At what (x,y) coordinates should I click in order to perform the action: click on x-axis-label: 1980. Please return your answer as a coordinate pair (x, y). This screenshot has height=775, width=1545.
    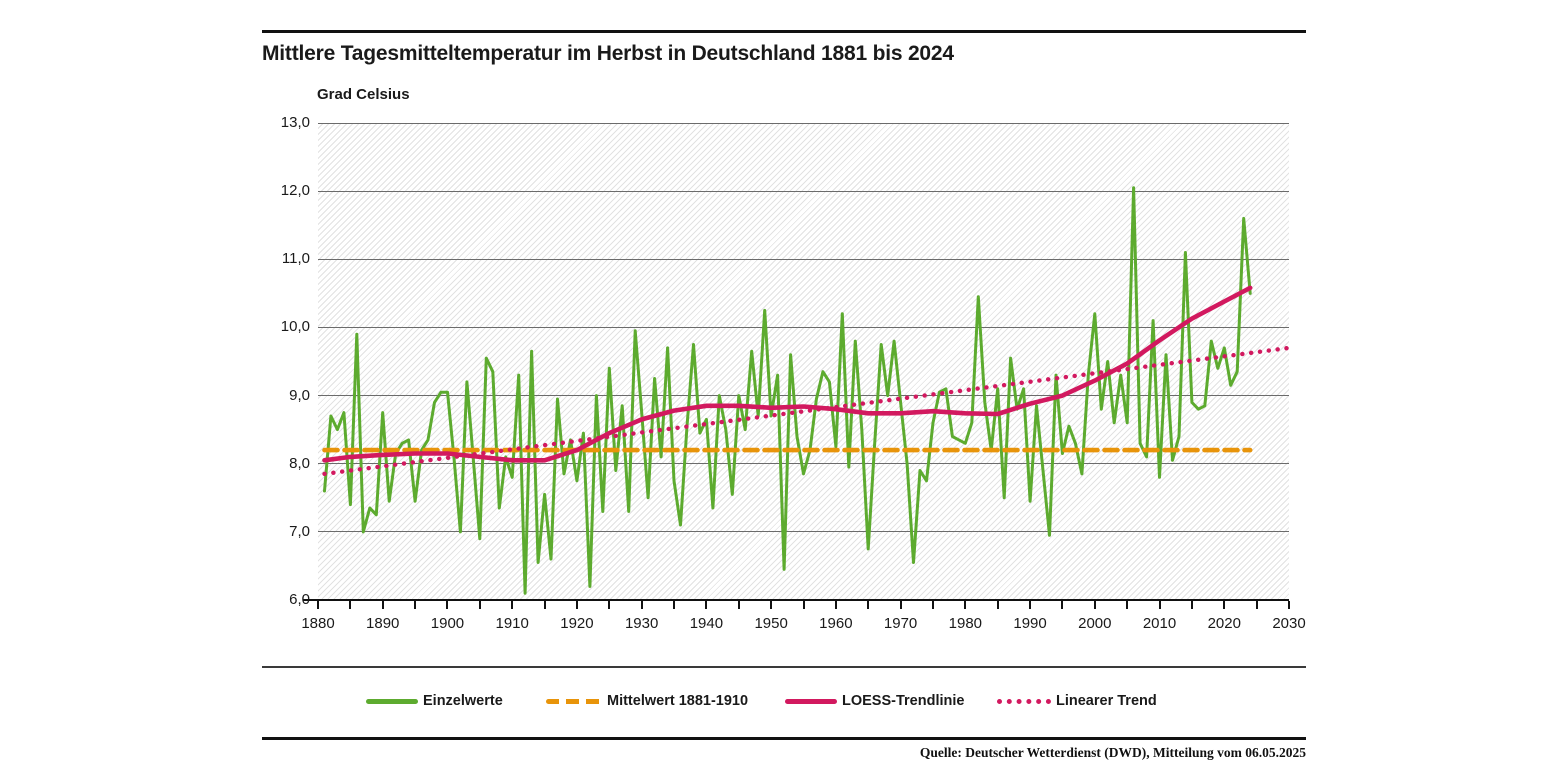
    Looking at the image, I should click on (965, 623).